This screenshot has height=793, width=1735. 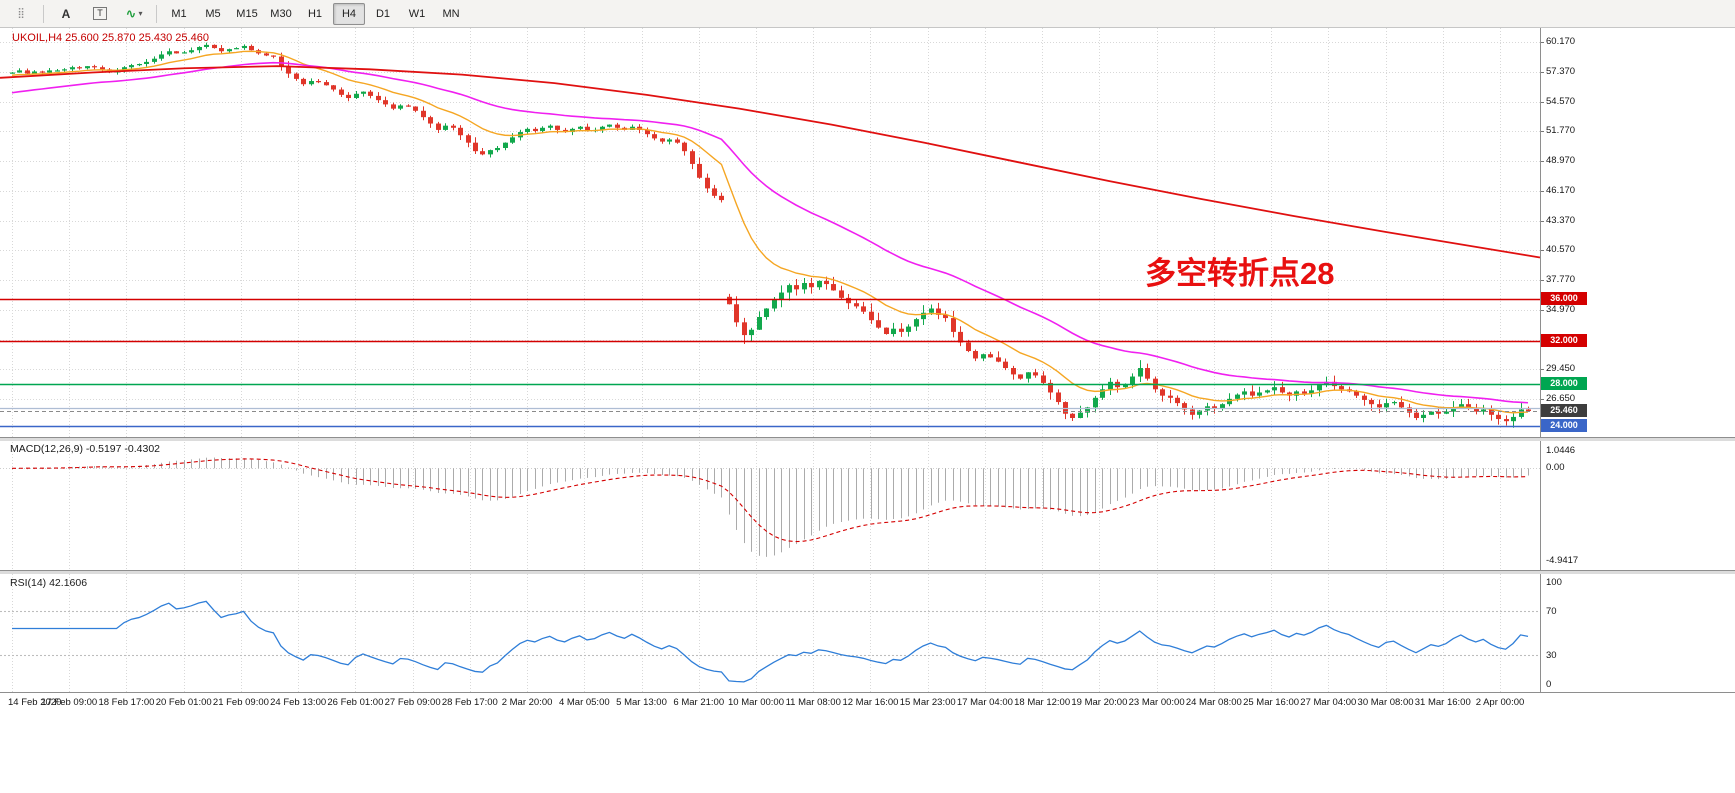 I want to click on window-handle-icon: ⣿, so click(x=21, y=13).